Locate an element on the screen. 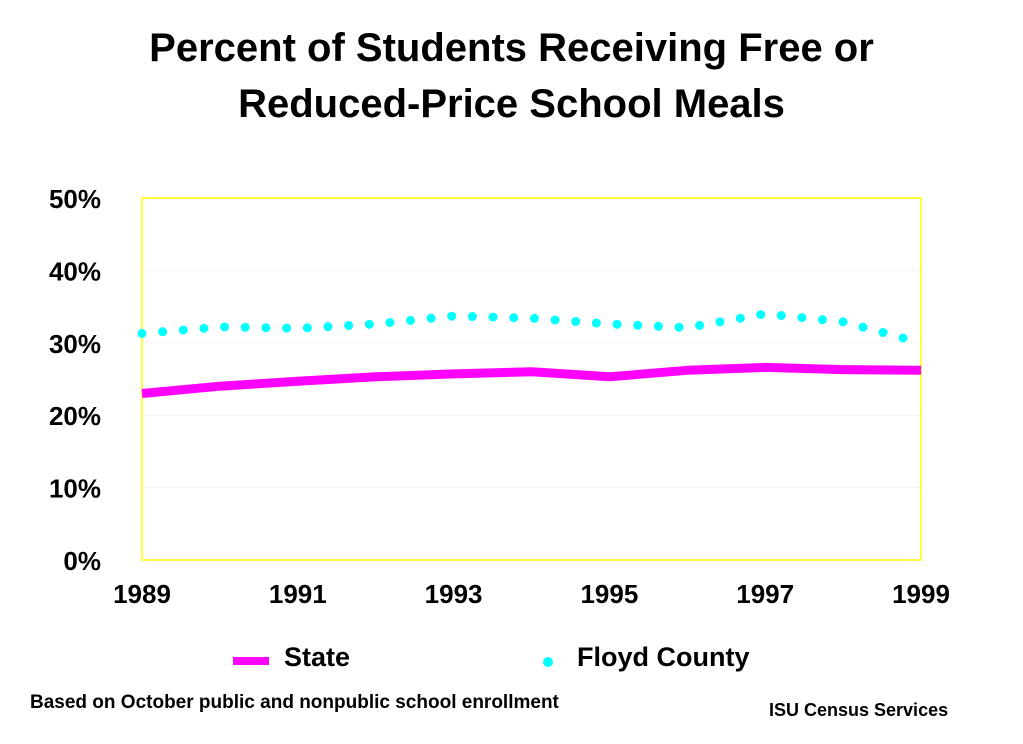  series-line-state is located at coordinates (531, 380).